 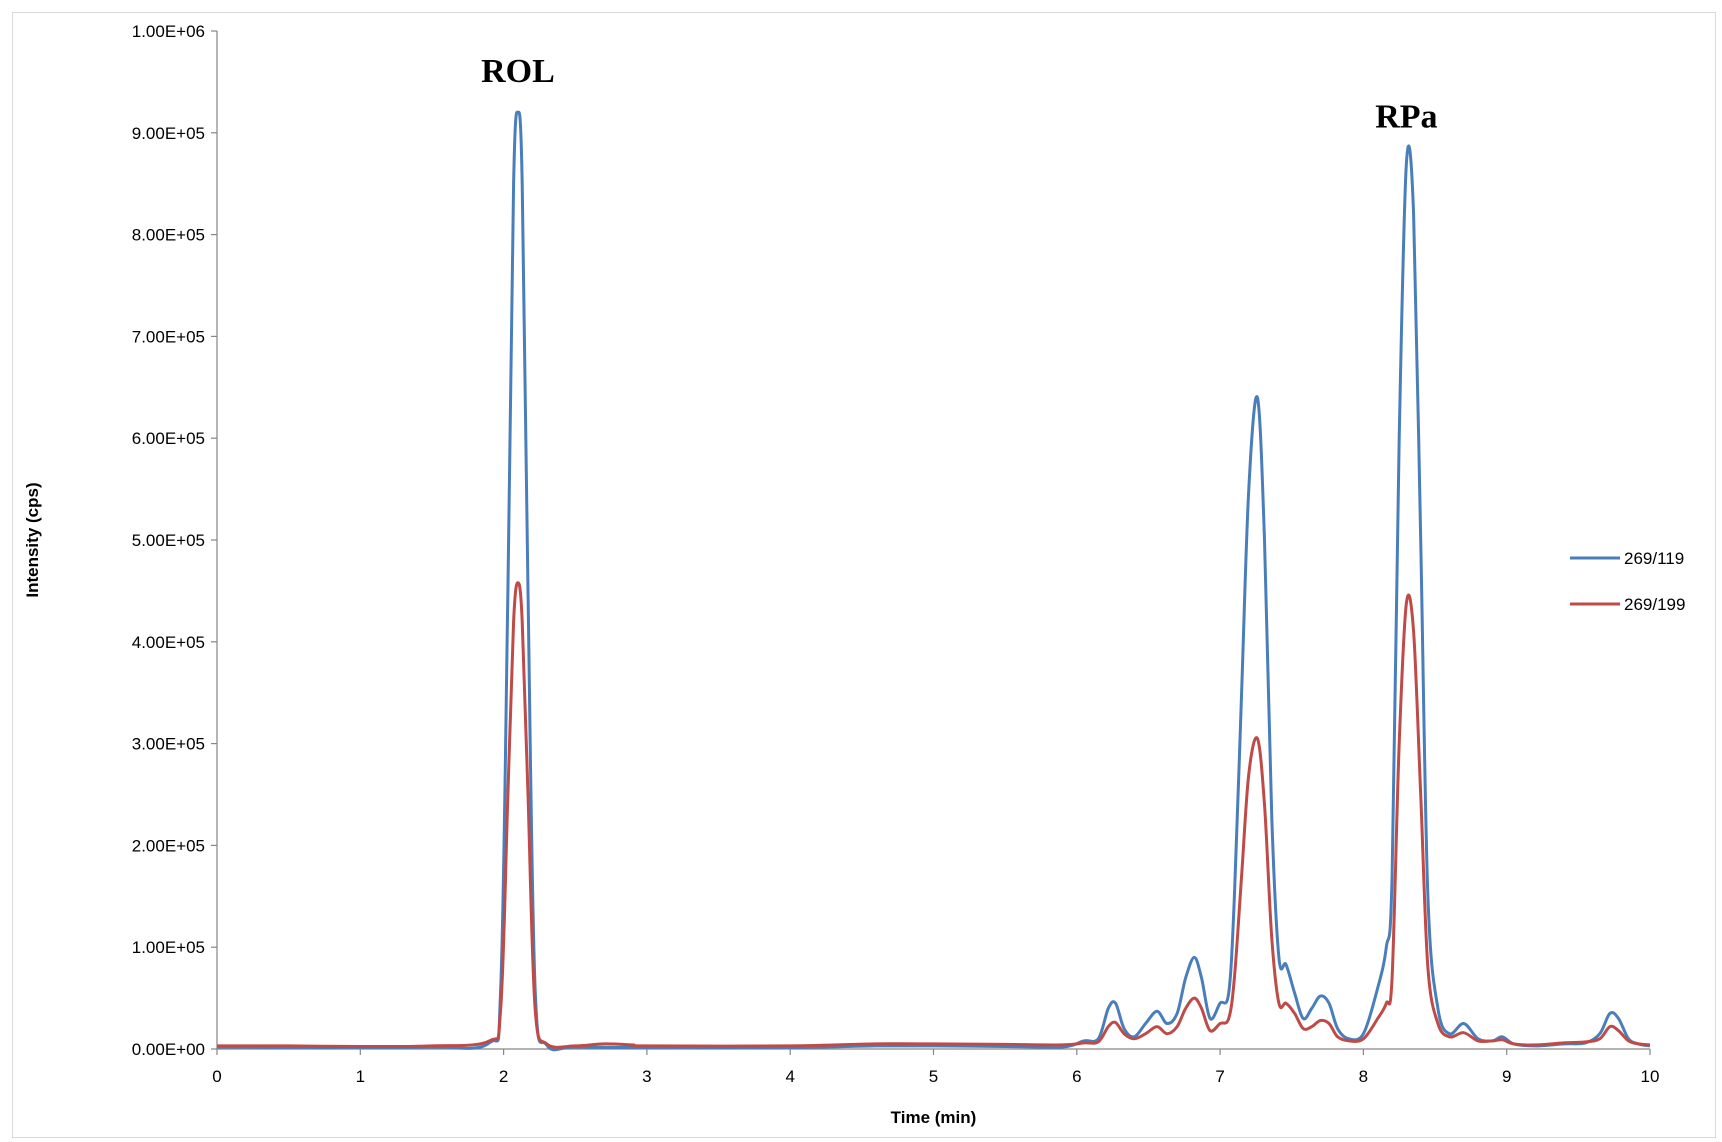 I want to click on x-tick-label: 9, so click(x=1506, y=1076).